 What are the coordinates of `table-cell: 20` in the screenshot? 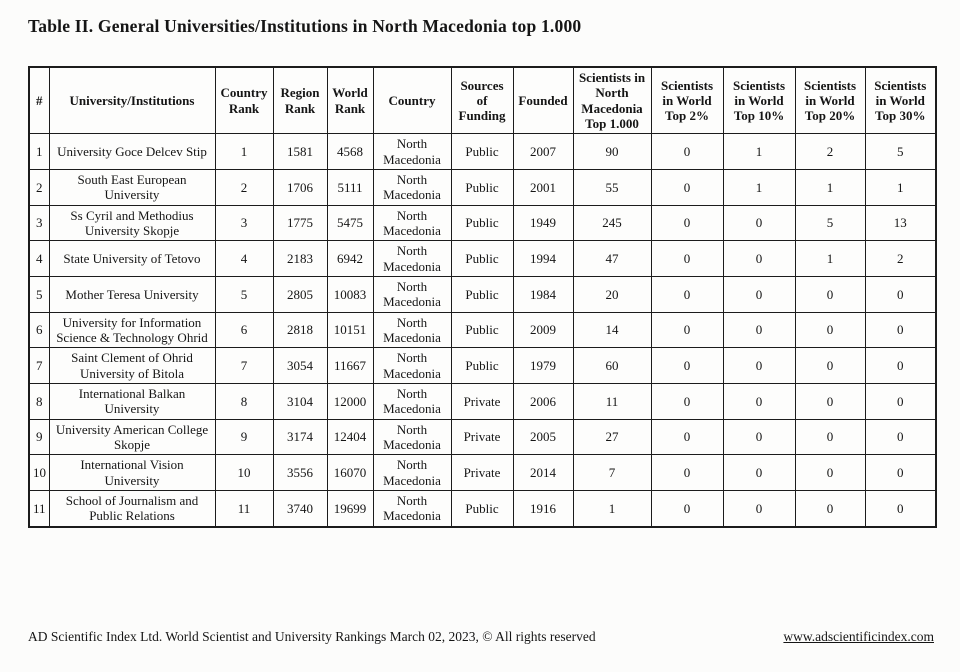 It's located at (612, 294).